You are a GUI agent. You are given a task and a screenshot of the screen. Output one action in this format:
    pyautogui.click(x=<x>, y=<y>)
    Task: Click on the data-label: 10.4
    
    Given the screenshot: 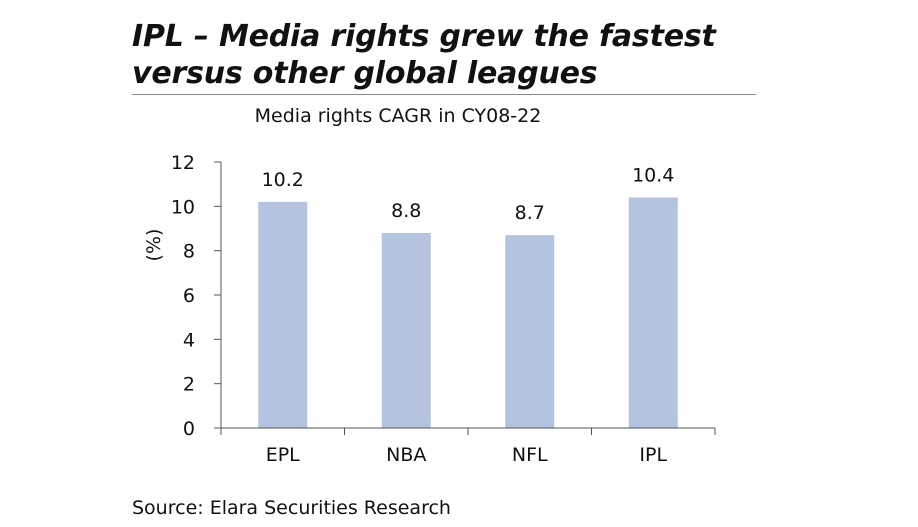 What is the action you would take?
    pyautogui.click(x=653, y=175)
    